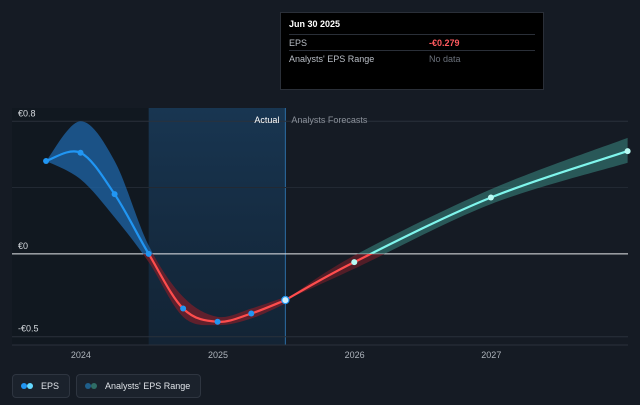 The image size is (640, 405). What do you see at coordinates (81, 355) in the screenshot?
I see `x-tick-label-0: 2024` at bounding box center [81, 355].